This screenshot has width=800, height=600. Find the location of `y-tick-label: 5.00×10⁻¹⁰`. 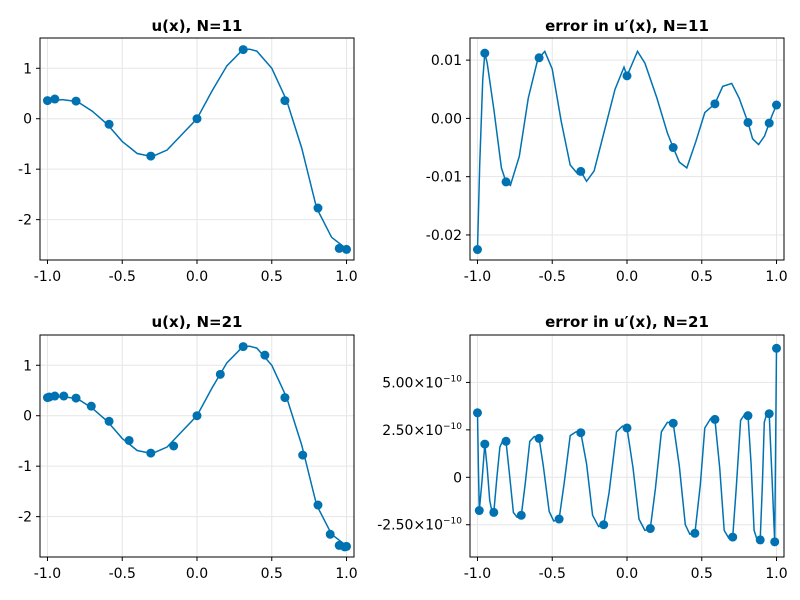

y-tick-label: 5.00×10⁻¹⁰ is located at coordinates (422, 382).